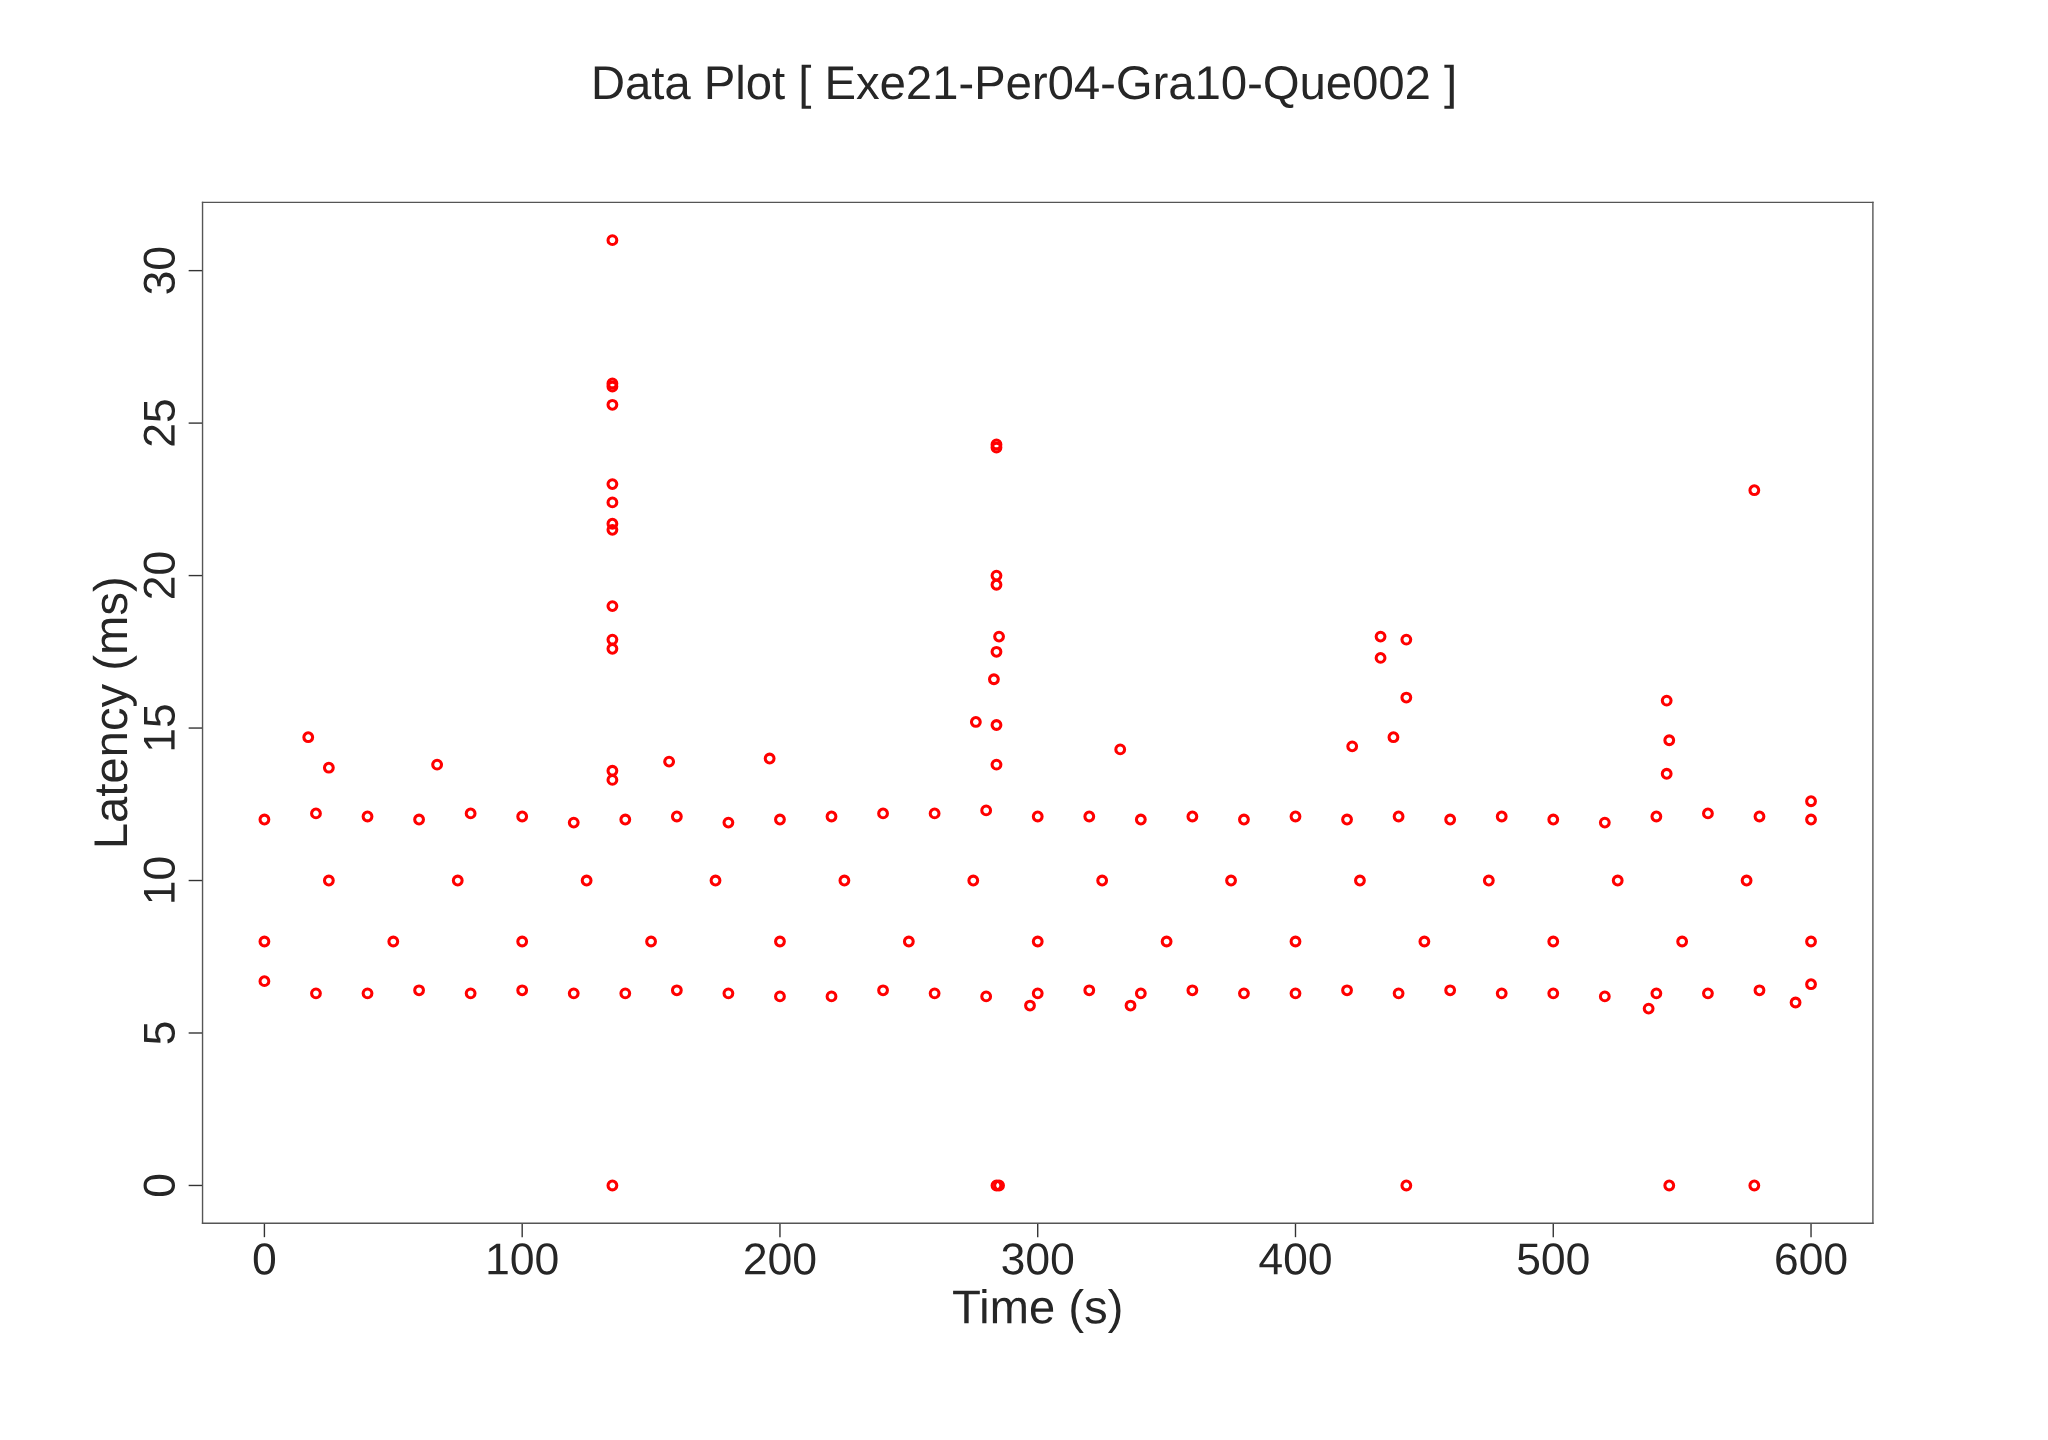 The width and height of the screenshot is (2048, 1440). I want to click on x-axis-title: Time (s), so click(1037, 1311).